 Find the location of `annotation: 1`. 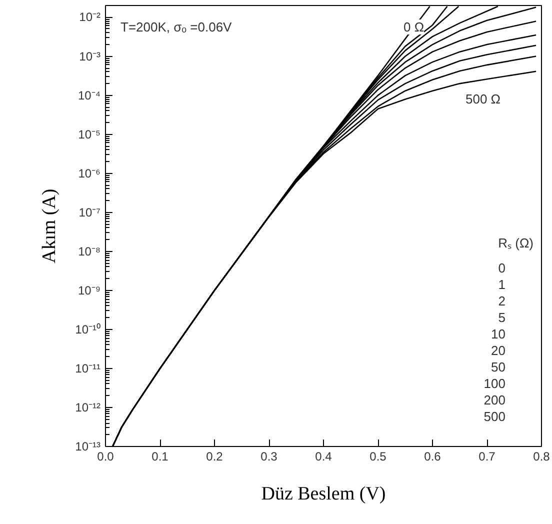

annotation: 1 is located at coordinates (502, 284).